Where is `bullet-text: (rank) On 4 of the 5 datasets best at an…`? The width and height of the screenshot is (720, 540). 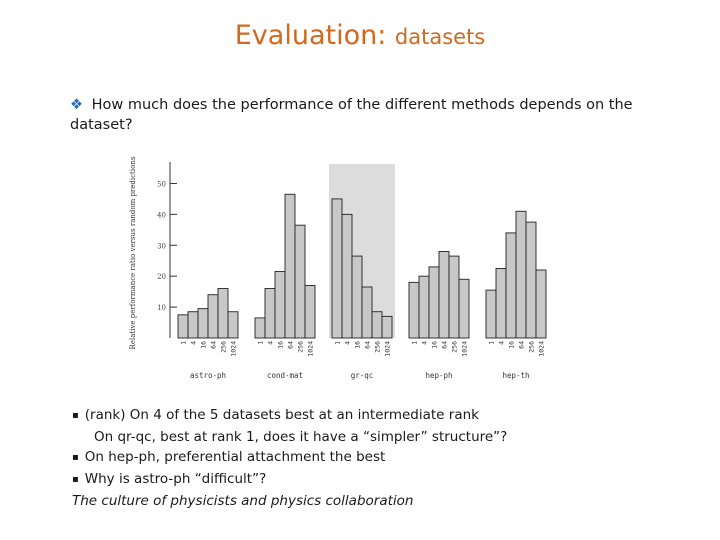
bullet-text: (rank) On 4 of the 5 datasets best at an… is located at coordinates (281, 415).